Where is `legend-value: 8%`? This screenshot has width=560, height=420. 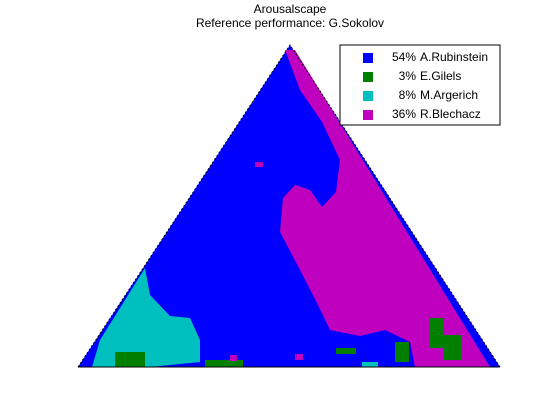
legend-value: 8% is located at coordinates (408, 95).